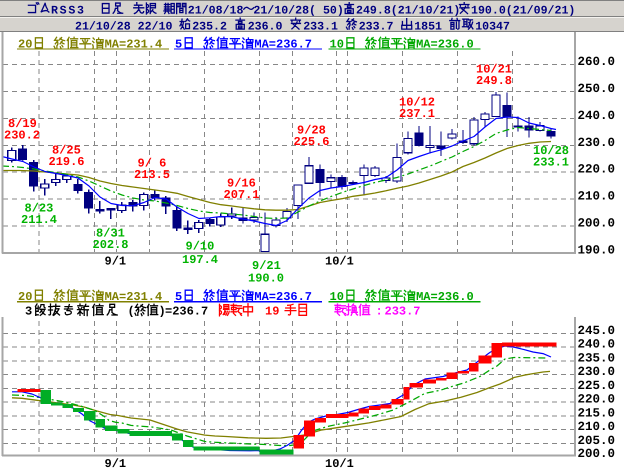 The image size is (624, 475). What do you see at coordinates (597, 441) in the screenshot?
I see `svg-text: 205.0` at bounding box center [597, 441].